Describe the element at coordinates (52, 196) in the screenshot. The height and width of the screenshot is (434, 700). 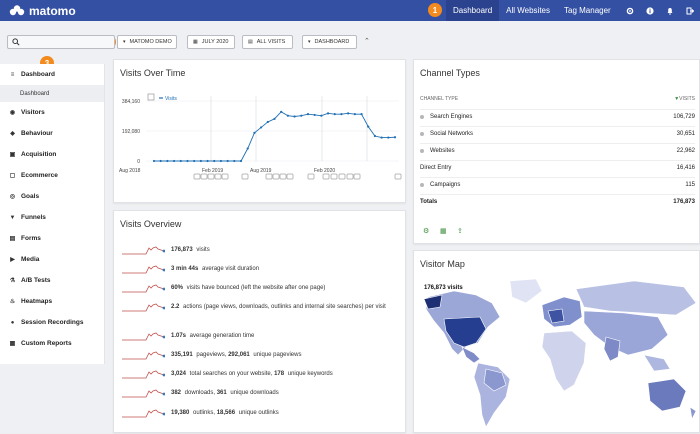
I see `sidebar-item-goals: ◎ Goals` at that location.